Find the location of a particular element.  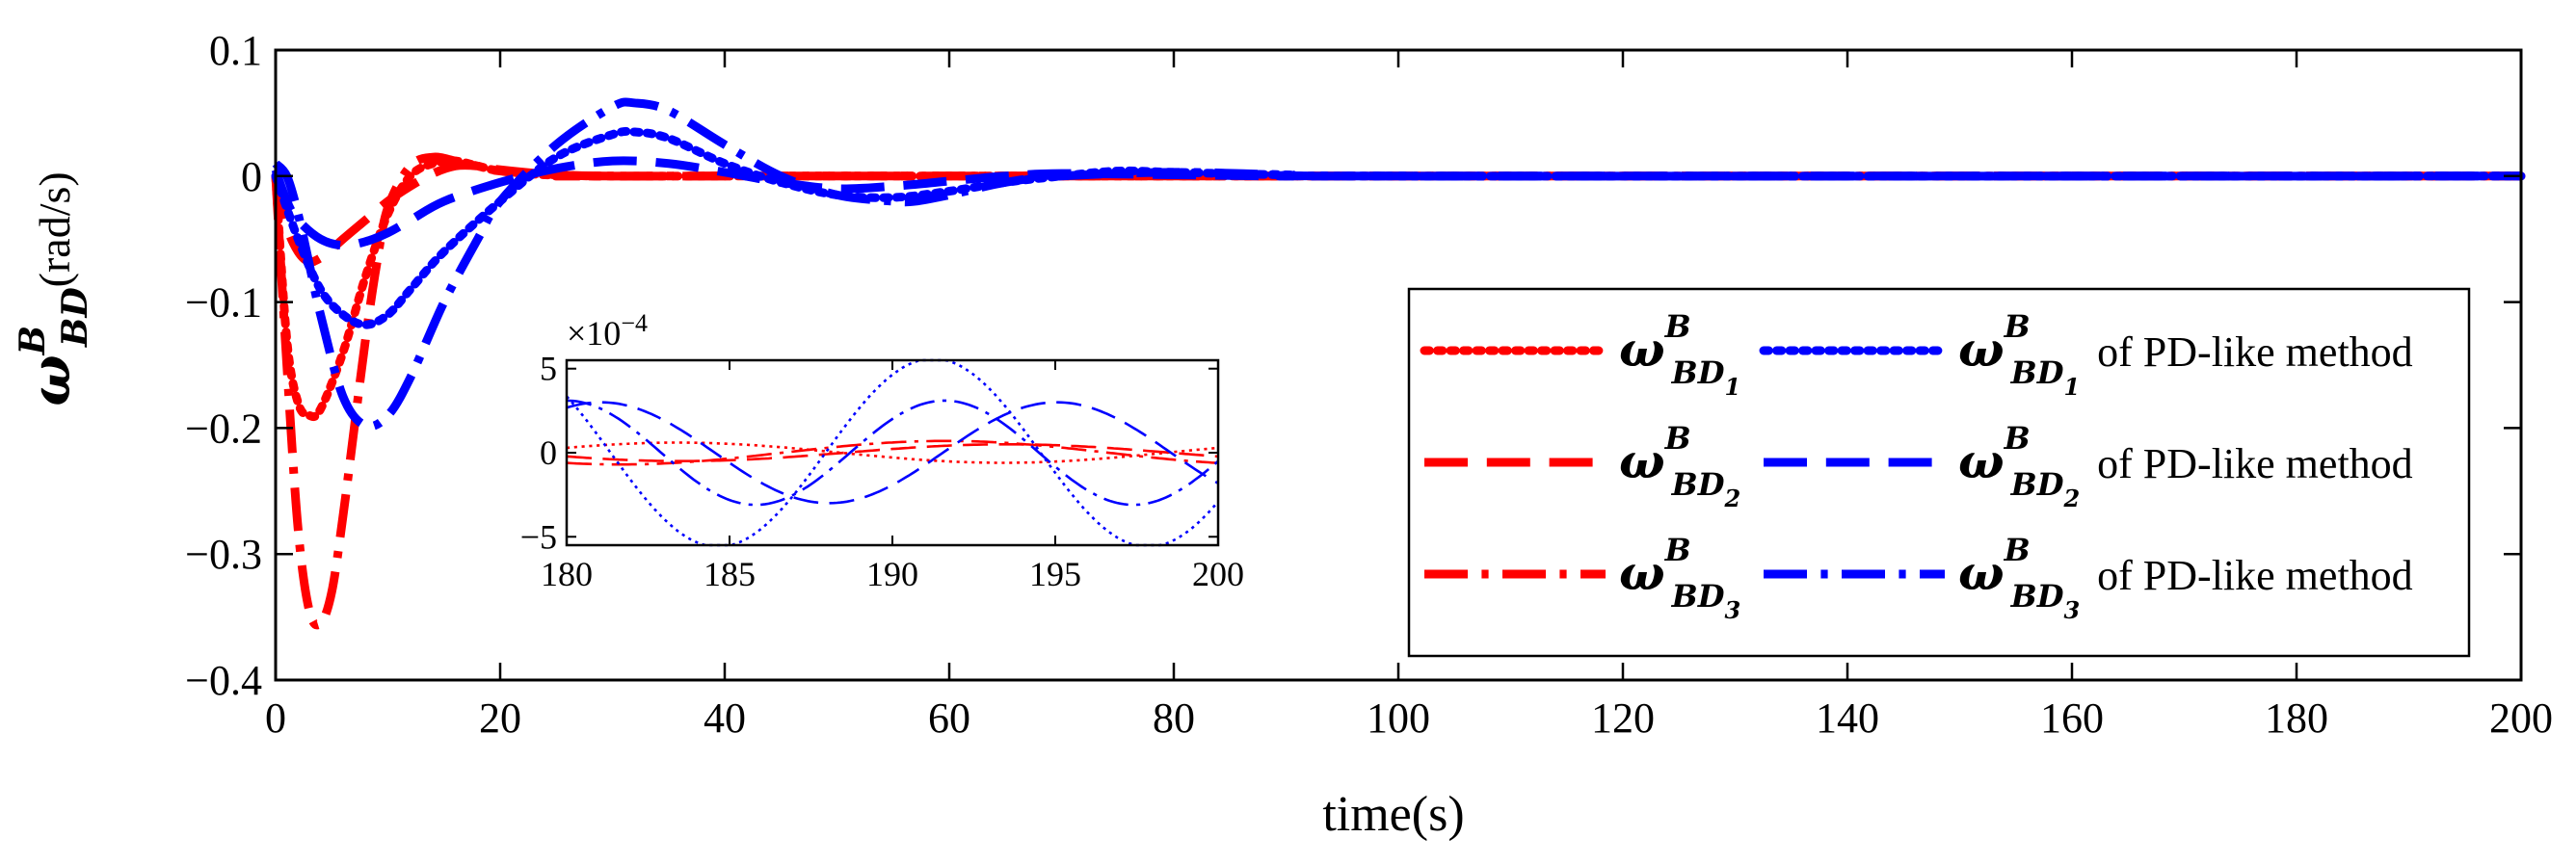

y-axis-label-sup: B is located at coordinates (33, 340).